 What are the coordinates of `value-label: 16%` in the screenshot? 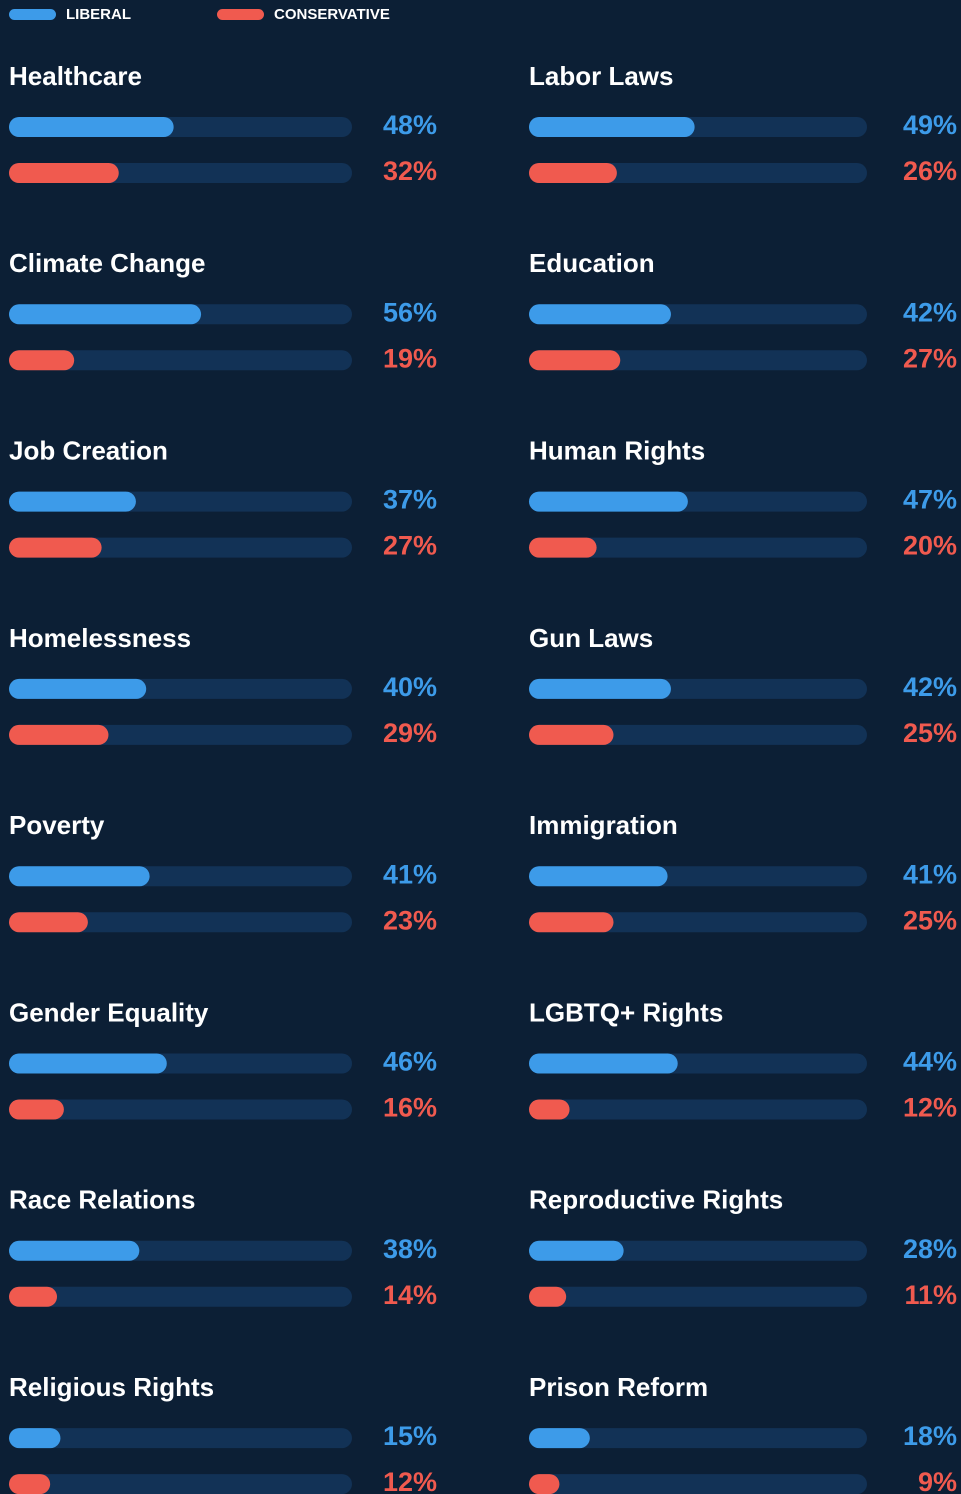 It's located at (410, 1108).